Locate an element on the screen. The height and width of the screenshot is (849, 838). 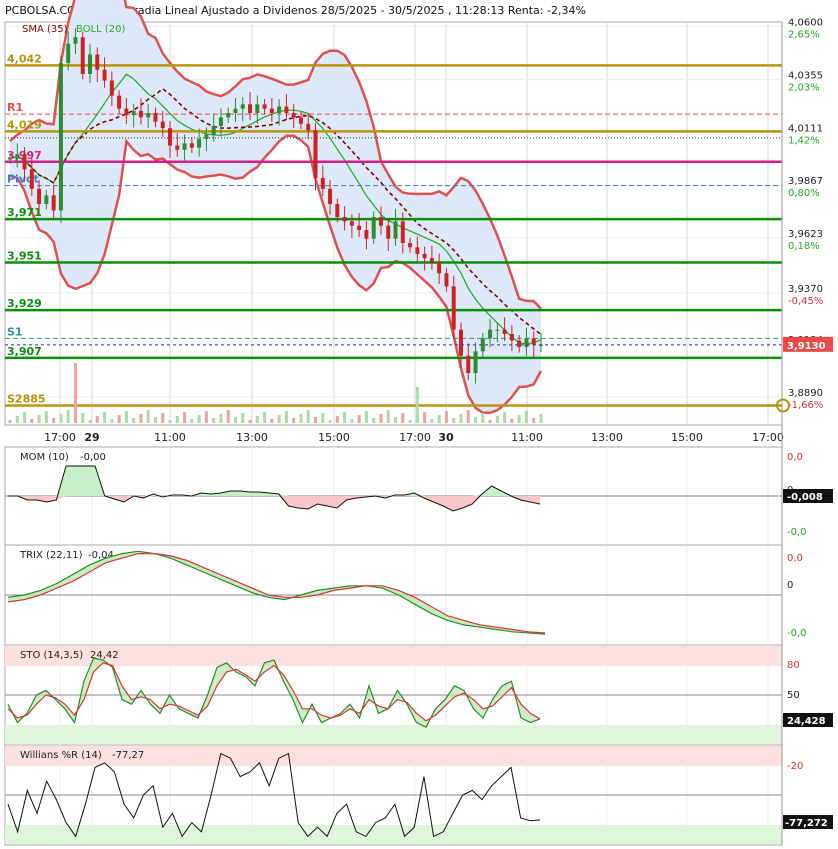
zone-band is located at coordinates (393, 656).